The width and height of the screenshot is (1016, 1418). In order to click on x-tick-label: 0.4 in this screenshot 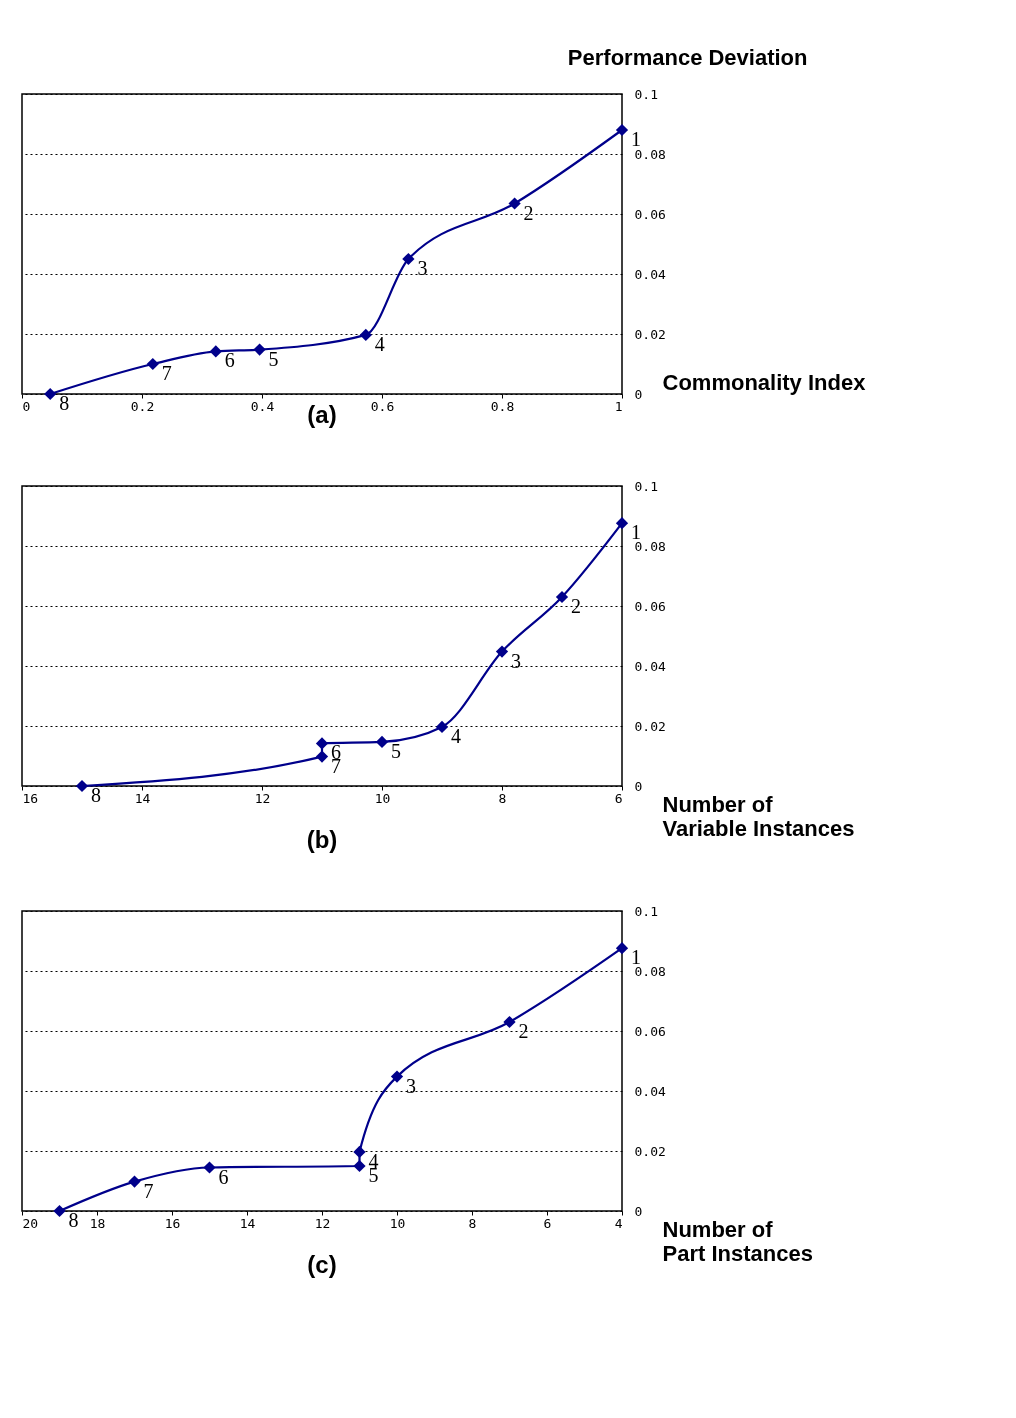, I will do `click(262, 406)`.